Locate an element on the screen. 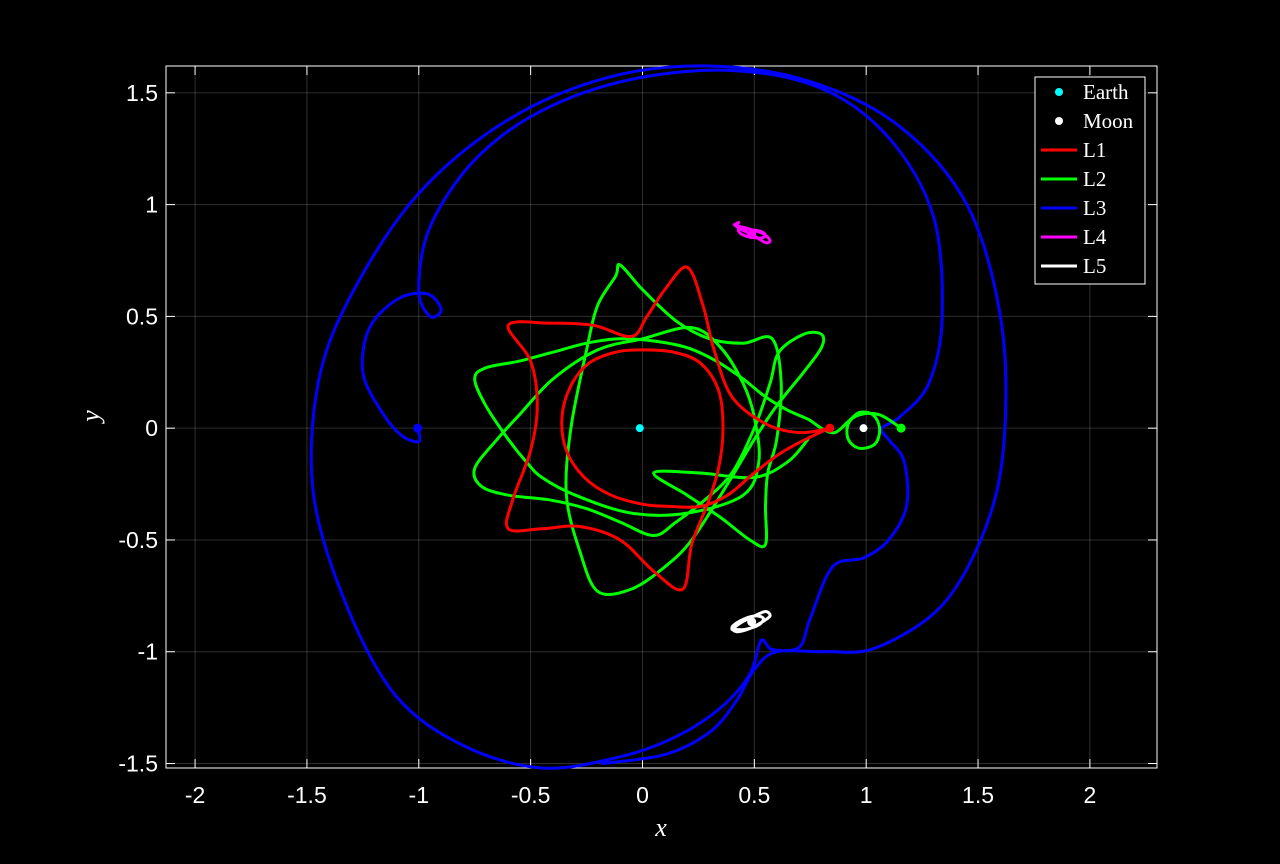 This screenshot has width=1280, height=864. lagrange-point-l4 is located at coordinates (752, 235).